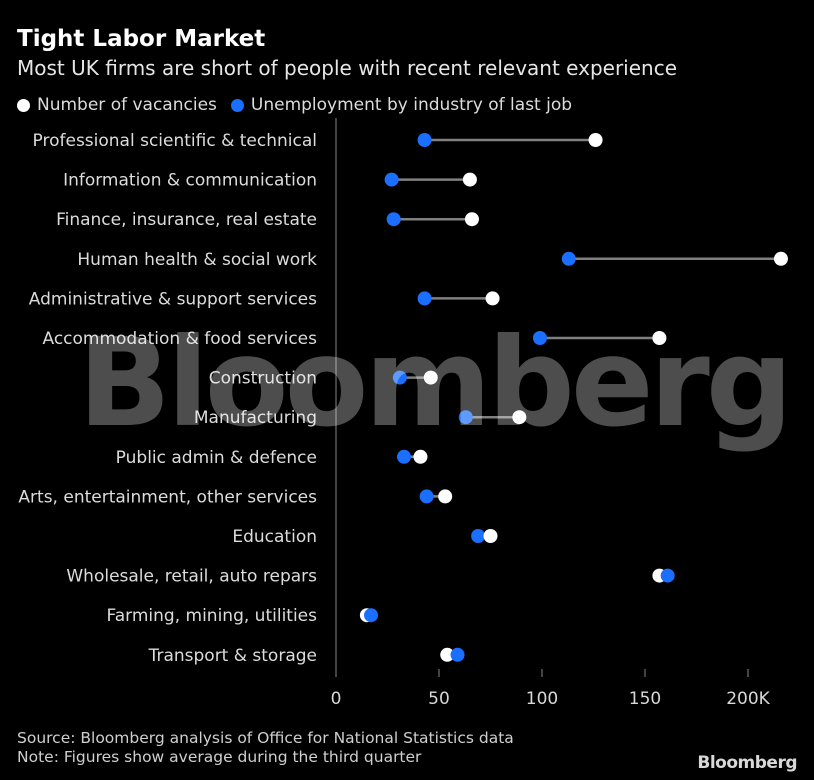 The image size is (814, 780). What do you see at coordinates (747, 763) in the screenshot?
I see `bloomberg-logo: Bloomberg` at bounding box center [747, 763].